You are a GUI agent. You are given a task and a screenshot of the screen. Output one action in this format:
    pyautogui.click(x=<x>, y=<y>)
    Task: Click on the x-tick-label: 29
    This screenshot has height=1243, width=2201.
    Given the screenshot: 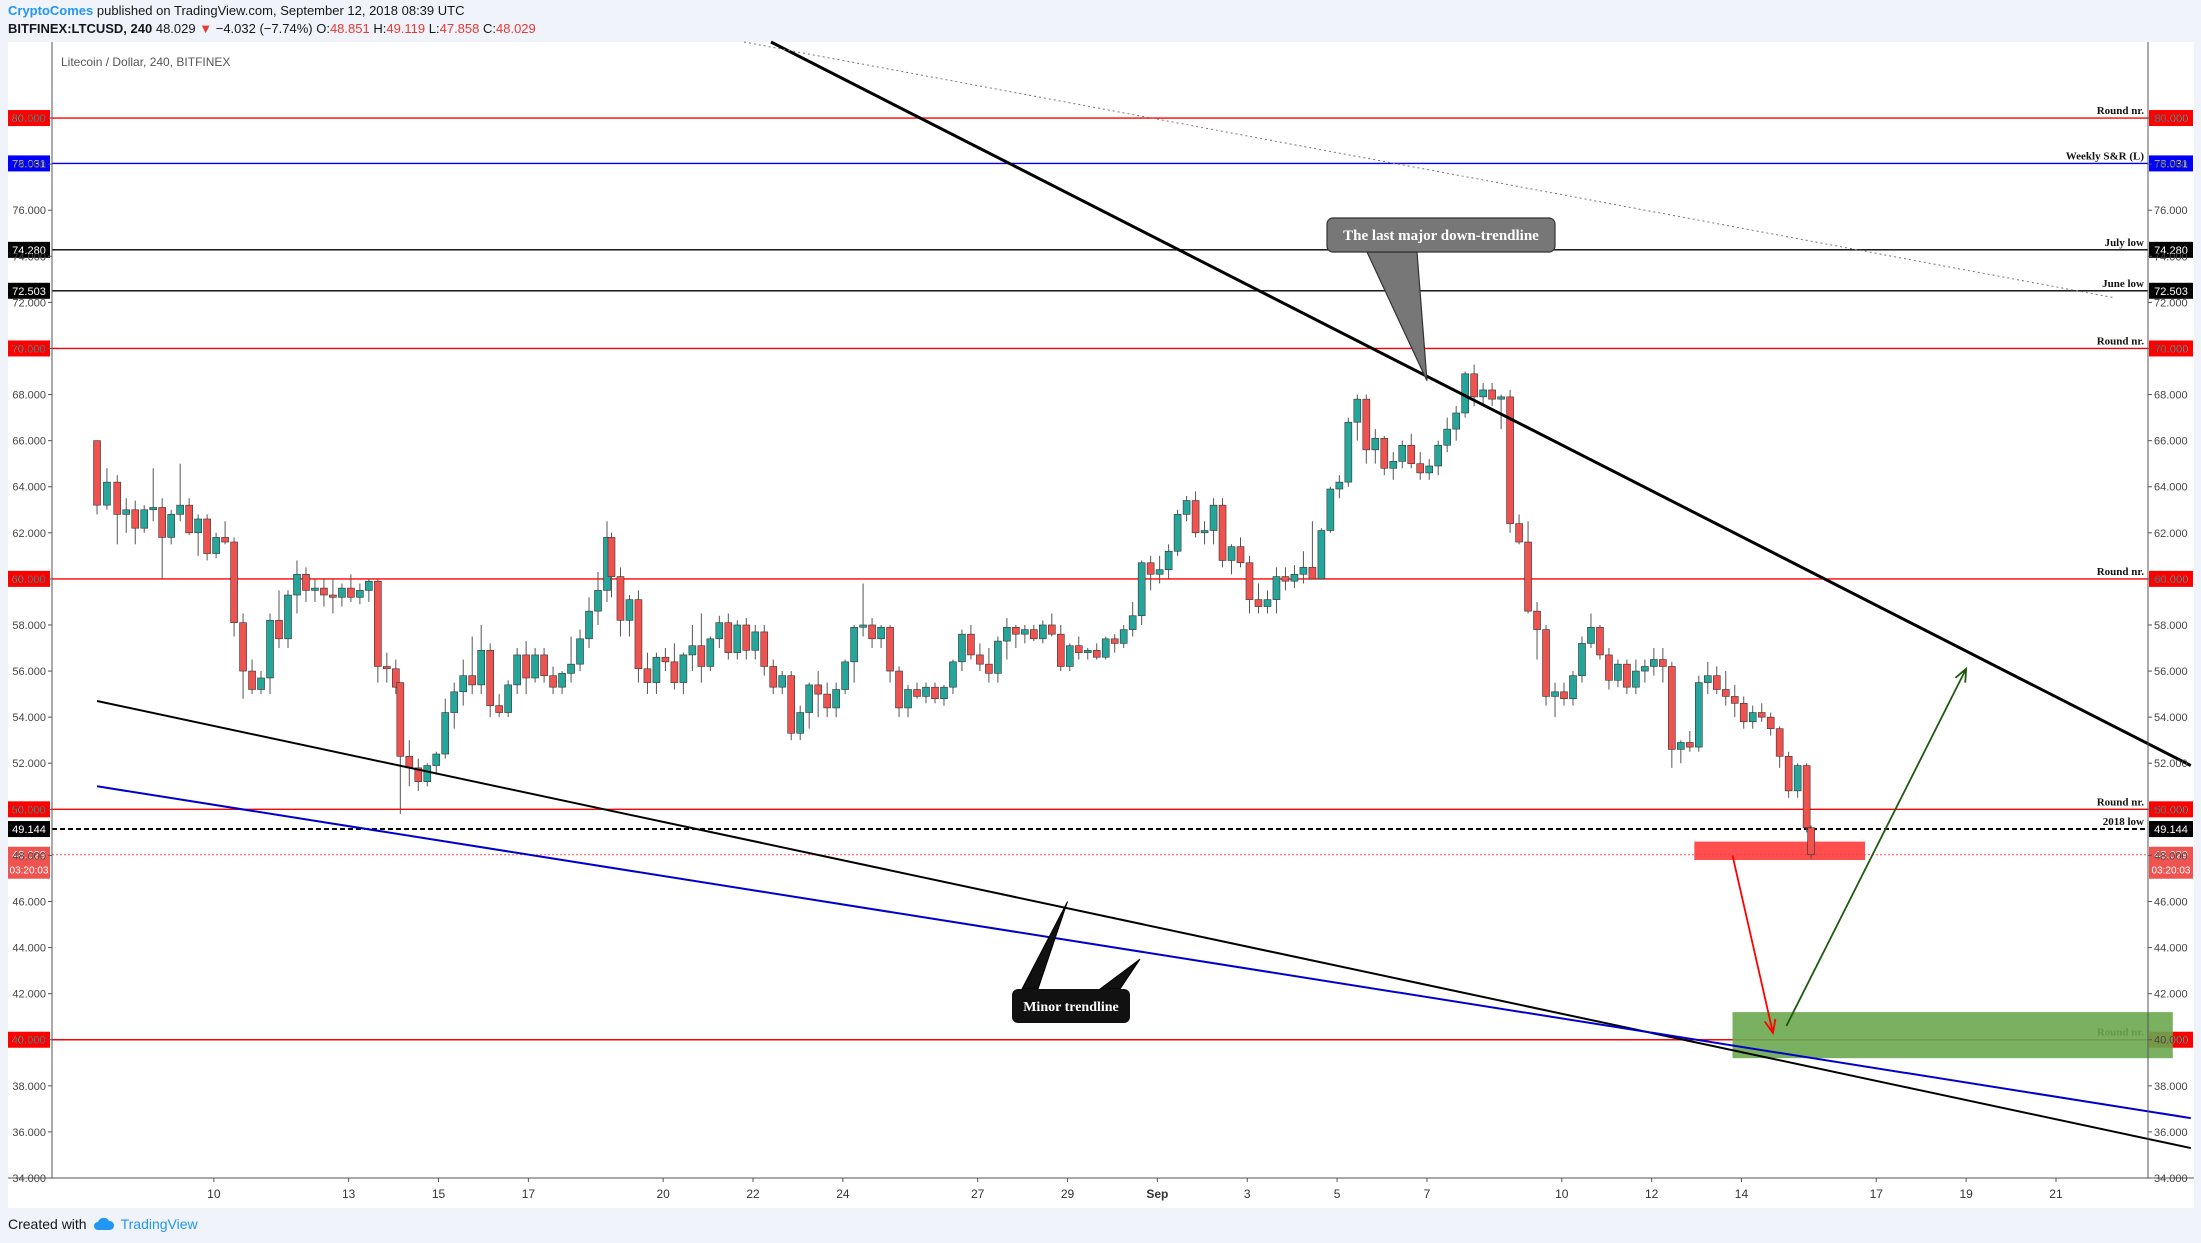 What is the action you would take?
    pyautogui.click(x=1068, y=1194)
    